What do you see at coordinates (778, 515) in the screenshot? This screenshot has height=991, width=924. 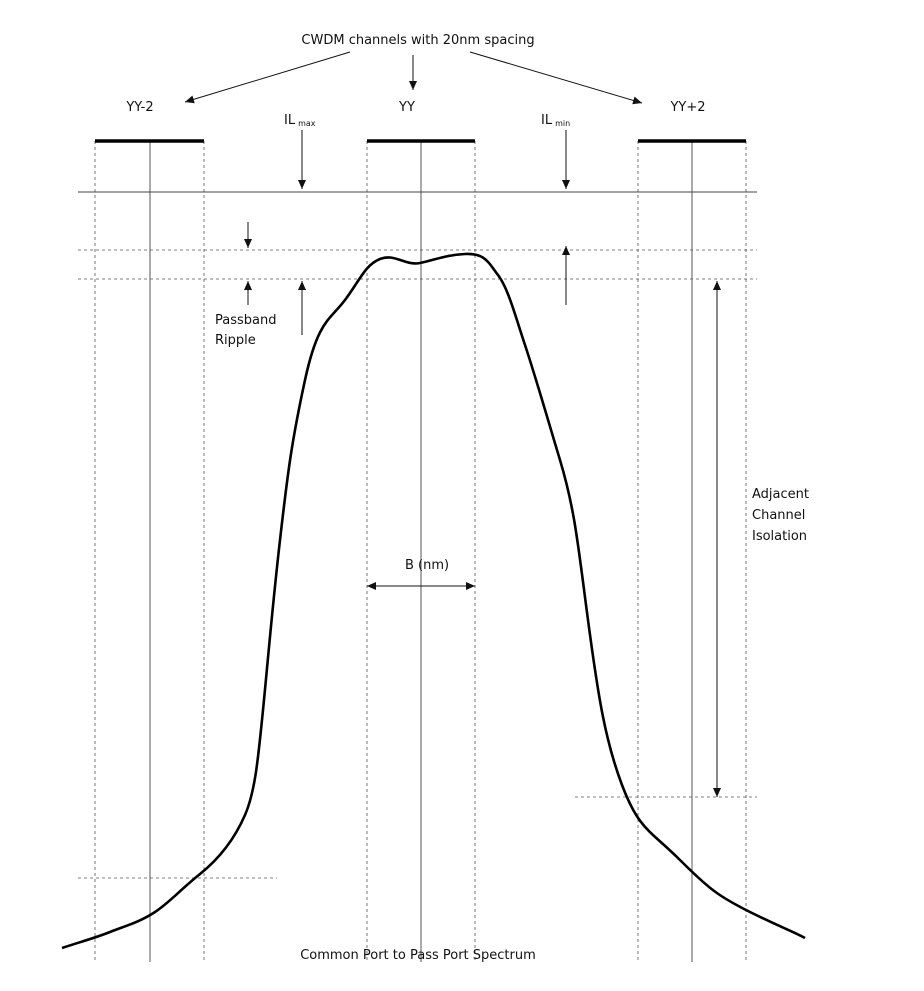 I see `isolation-label: Channel` at bounding box center [778, 515].